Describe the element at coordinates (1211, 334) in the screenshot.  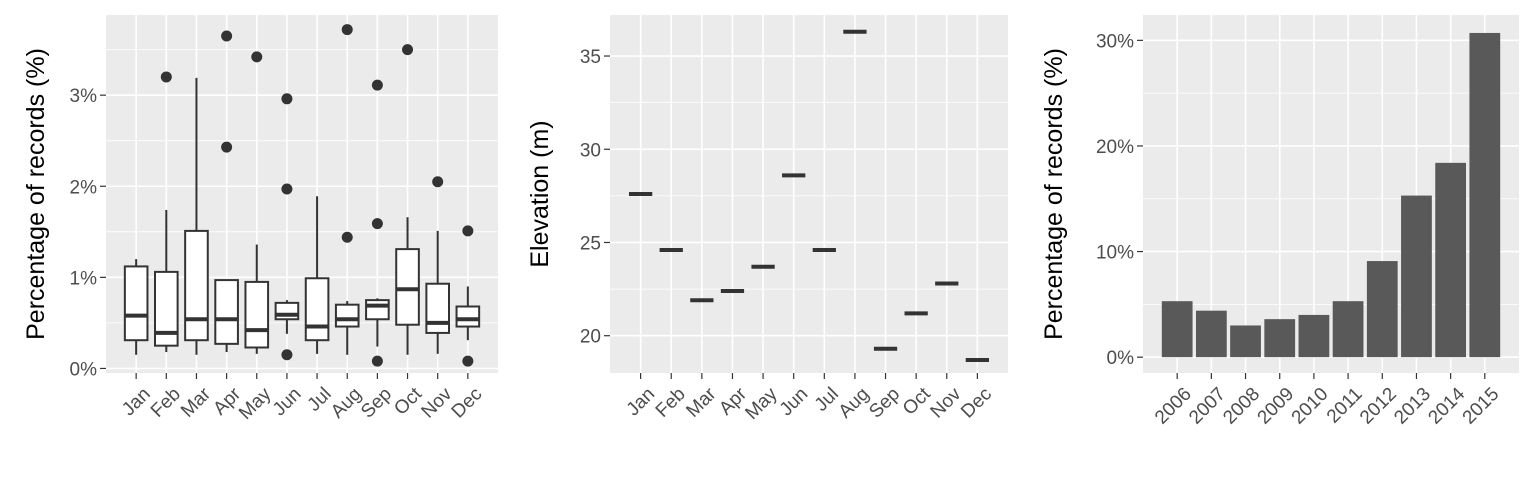
I see `bar-2007` at that location.